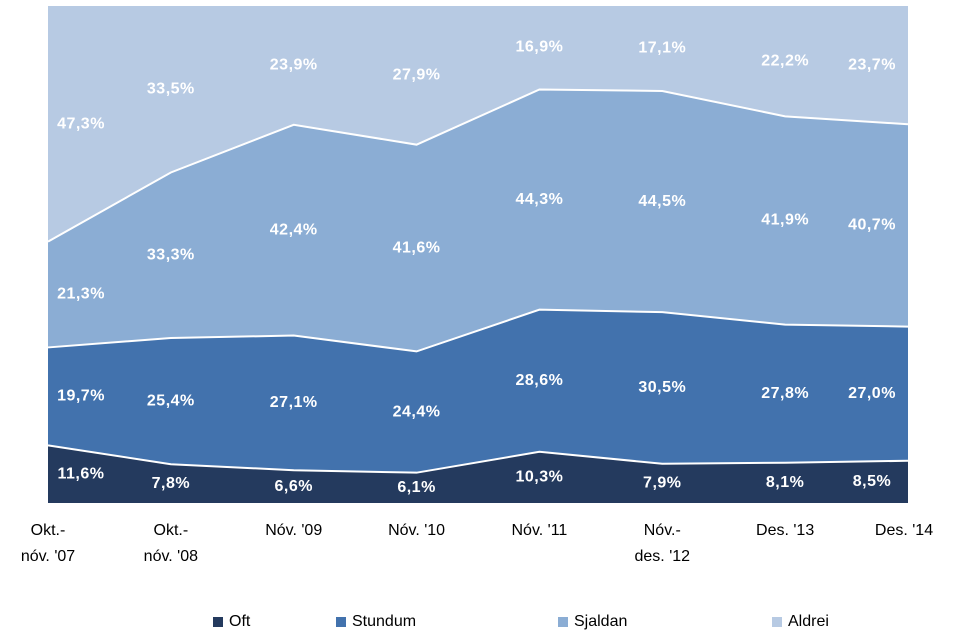 This screenshot has height=634, width=960. Describe the element at coordinates (785, 60) in the screenshot. I see `value-label: 22,2%` at that location.